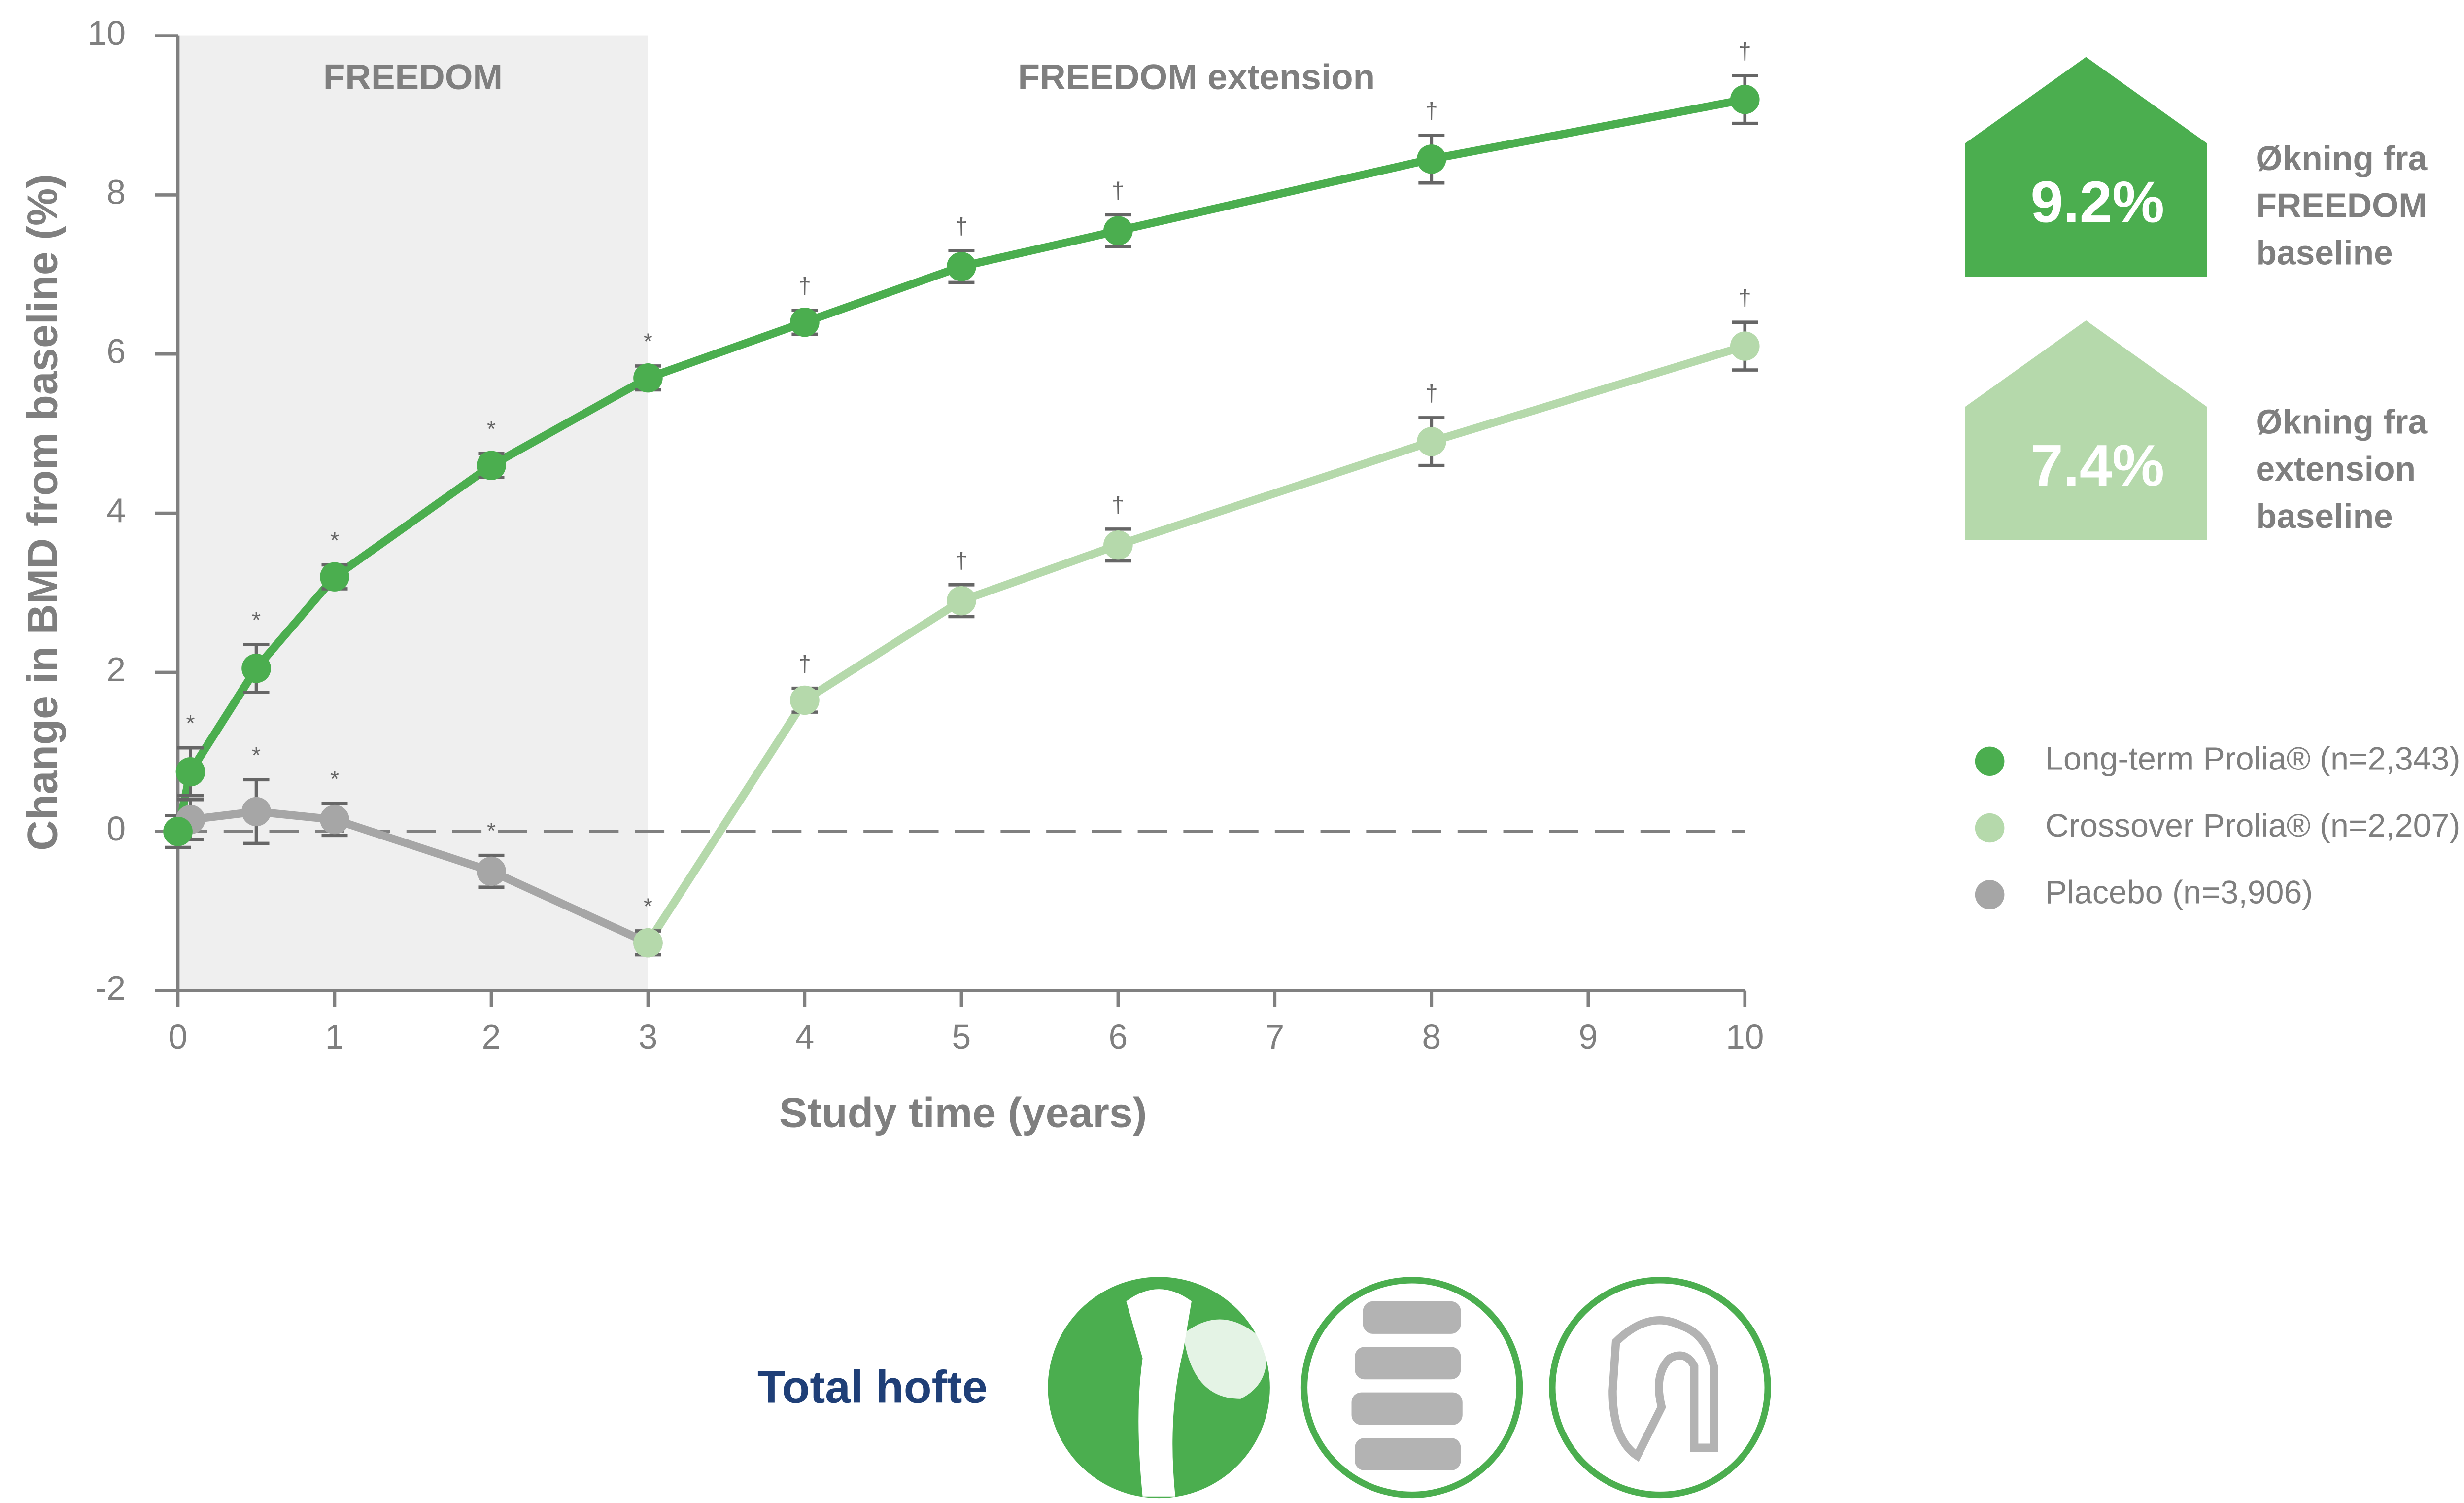 The width and height of the screenshot is (2464, 1503). I want to click on vertebrae, so click(1407, 1386).